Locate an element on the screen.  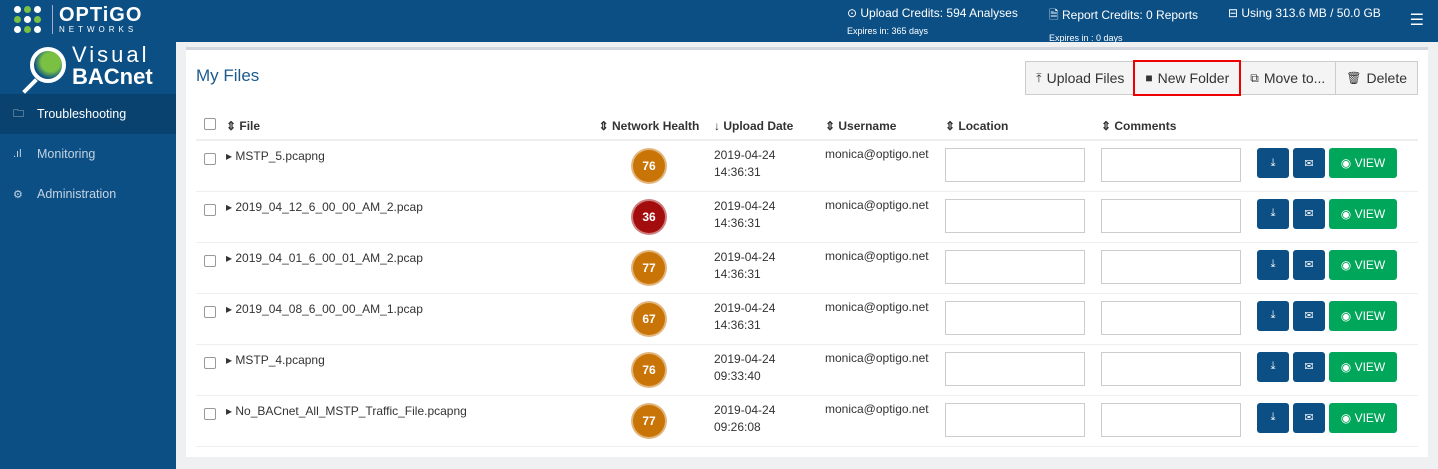
file-cell: ▸ 2019_04_12_6_00_00_AM_2.pcap is located at coordinates (405, 217).